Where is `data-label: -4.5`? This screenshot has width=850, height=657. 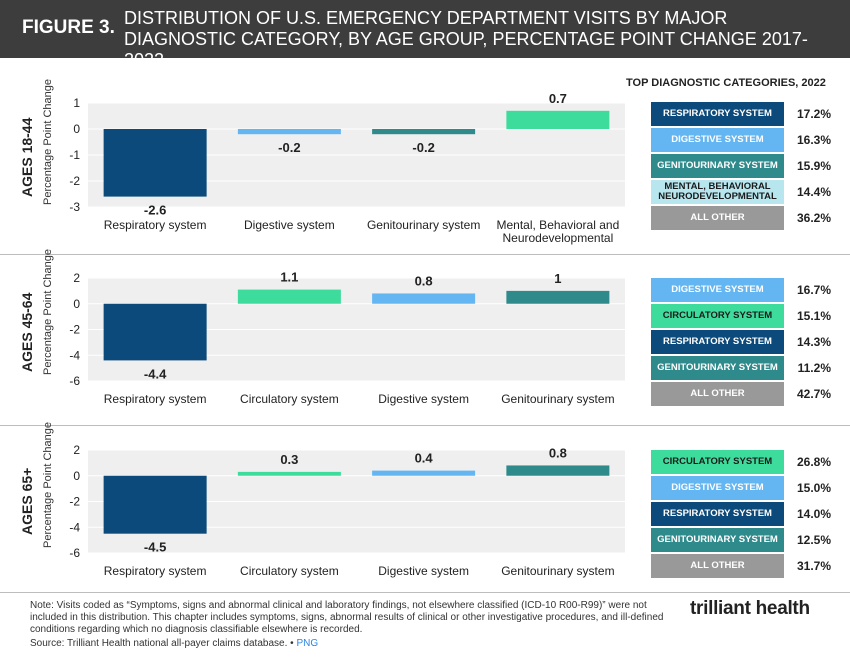
data-label: -4.5 is located at coordinates (155, 547).